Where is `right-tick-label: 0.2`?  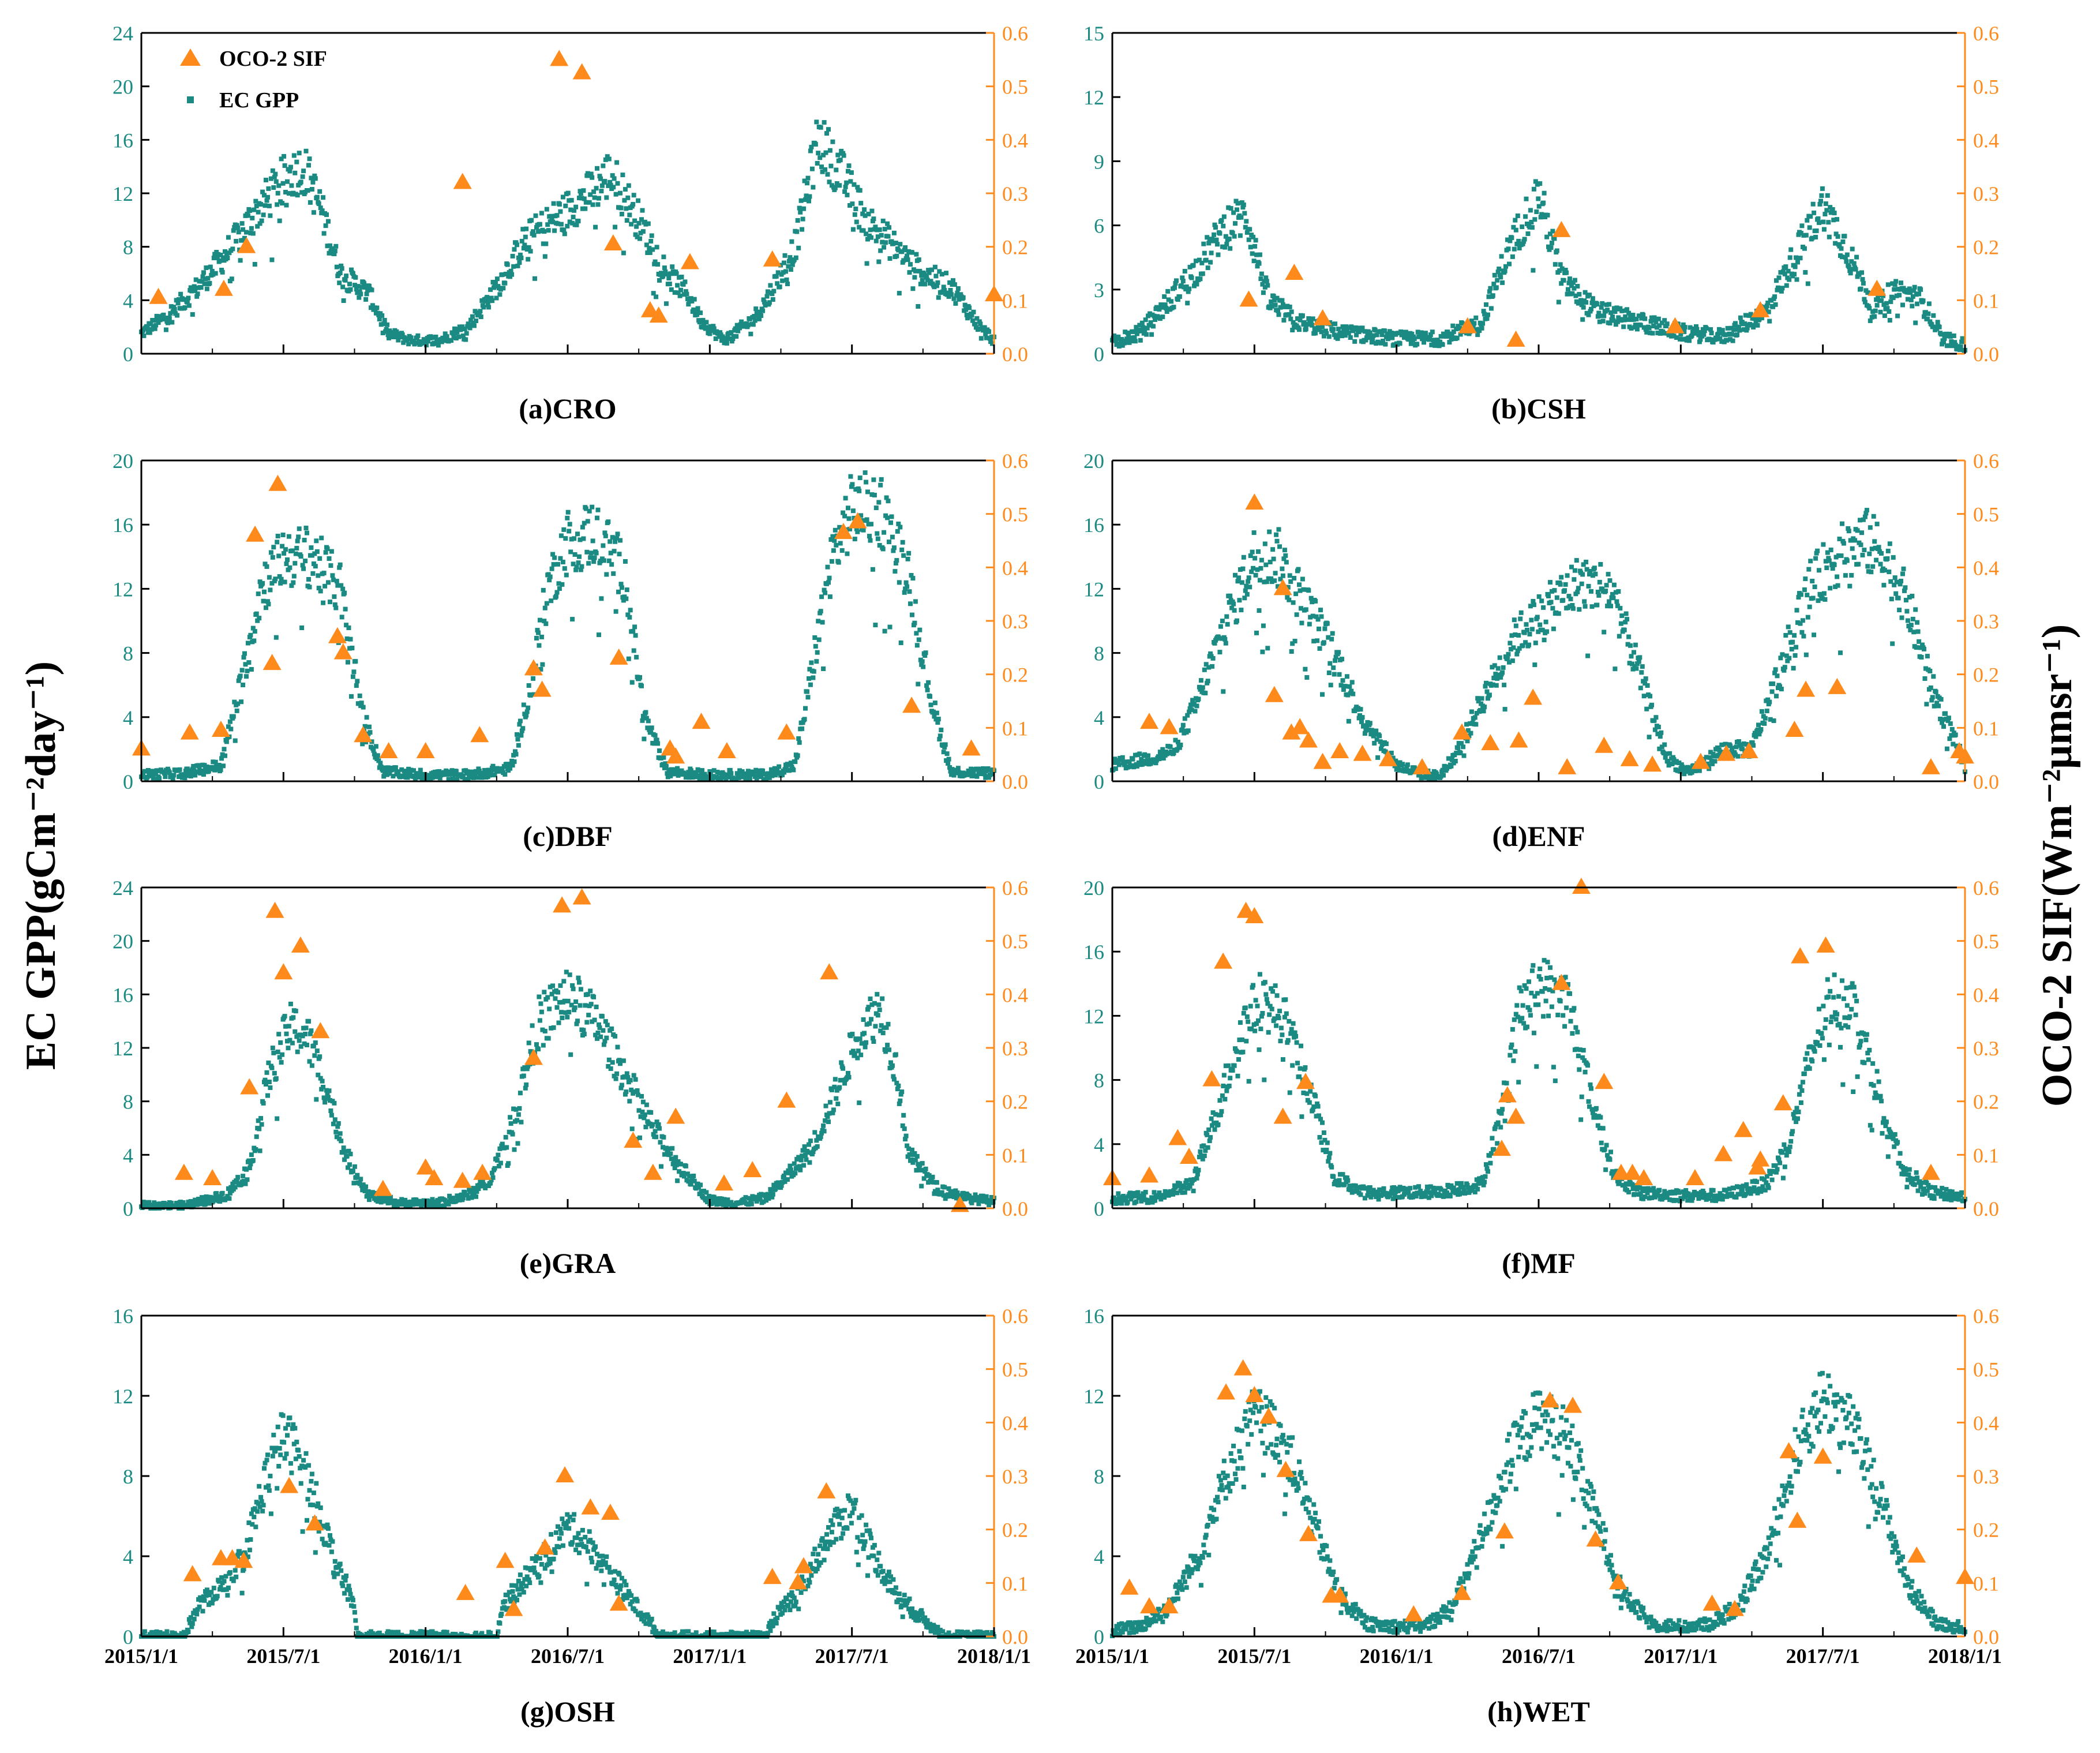 right-tick-label: 0.2 is located at coordinates (1986, 247).